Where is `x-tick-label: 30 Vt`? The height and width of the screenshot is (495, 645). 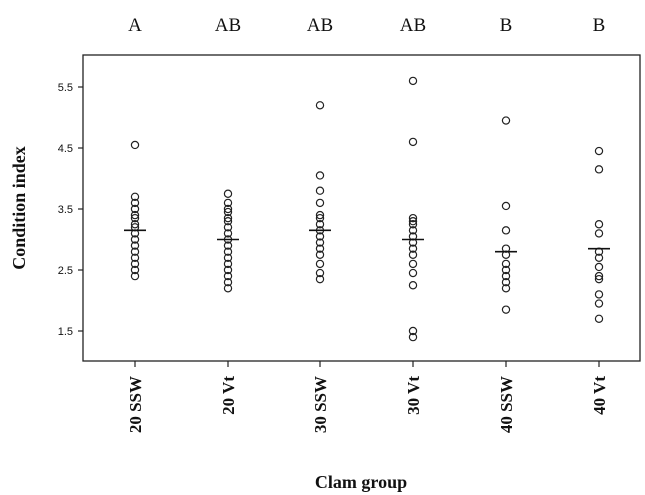 x-tick-label: 30 Vt is located at coordinates (413, 395).